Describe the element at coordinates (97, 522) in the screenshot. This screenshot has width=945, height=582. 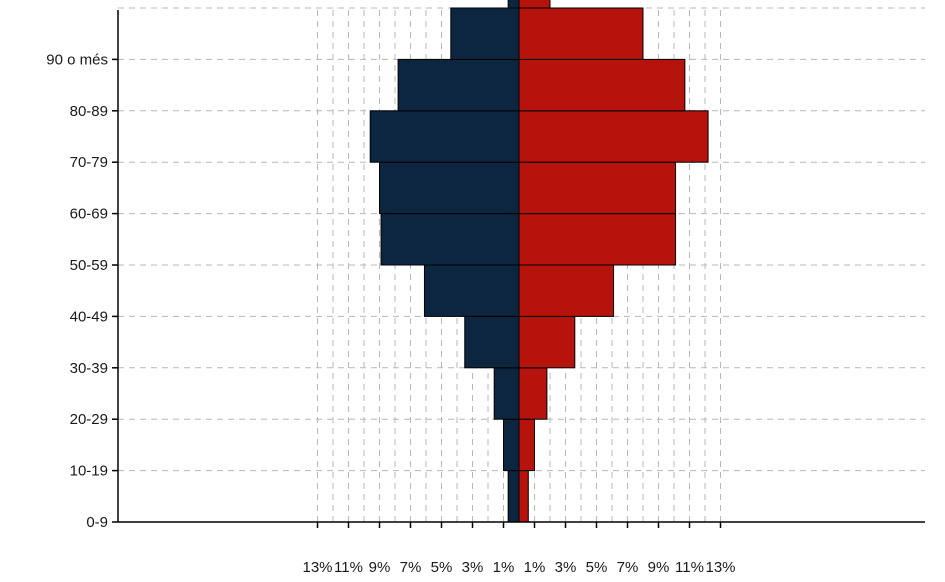
I see `y-tick-label: 0-9` at that location.